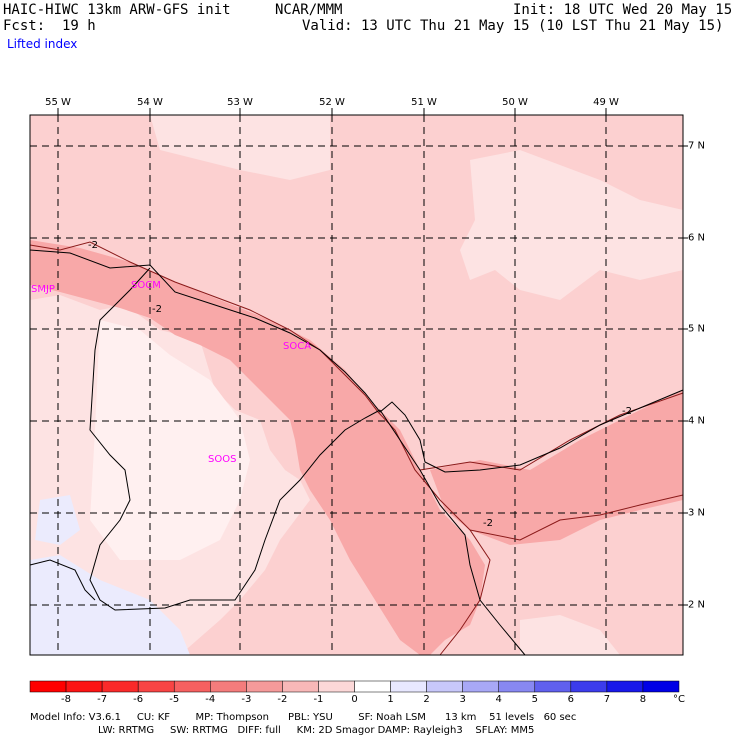 The width and height of the screenshot is (740, 740). What do you see at coordinates (354, 699) in the screenshot?
I see `colorbar-tick-label: 0` at bounding box center [354, 699].